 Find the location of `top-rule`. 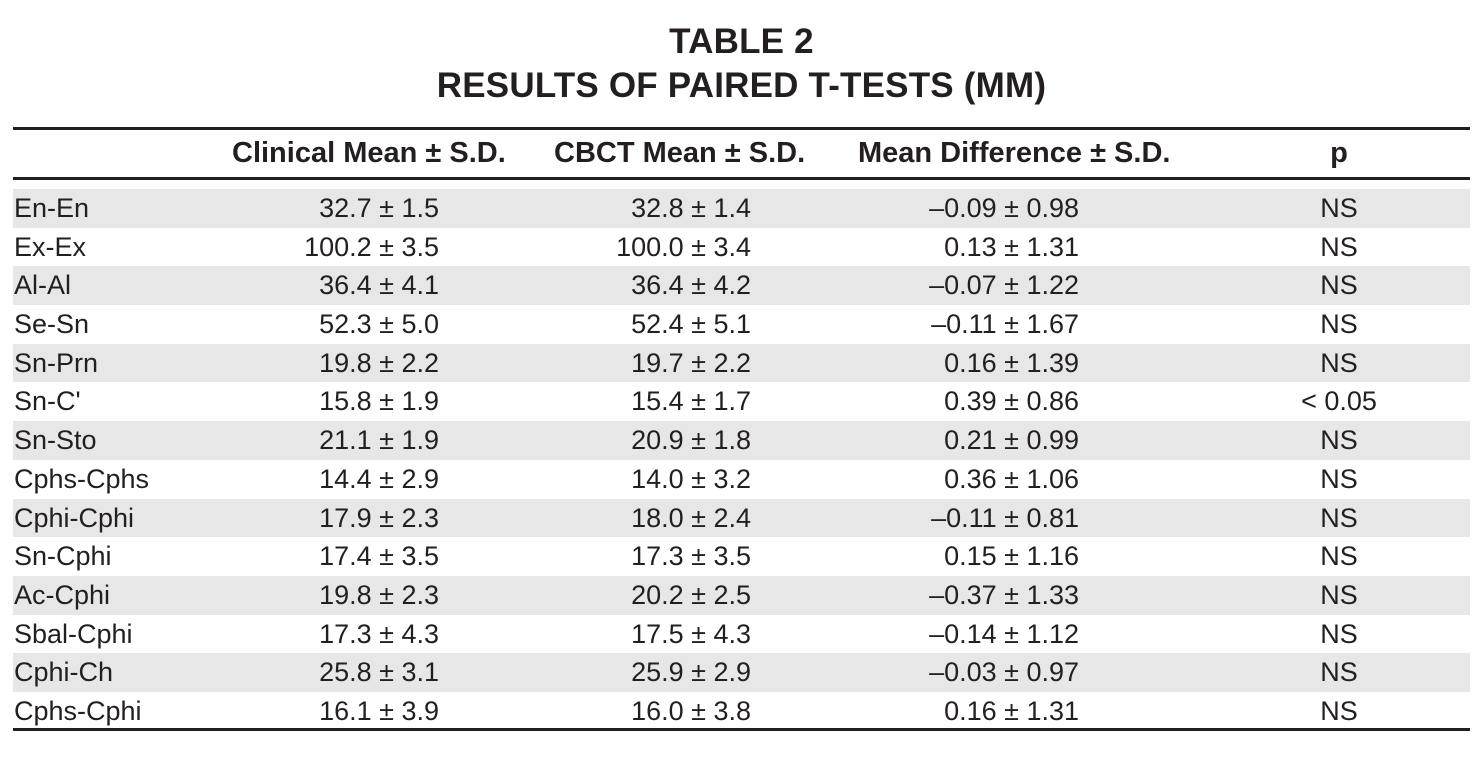

top-rule is located at coordinates (741, 128).